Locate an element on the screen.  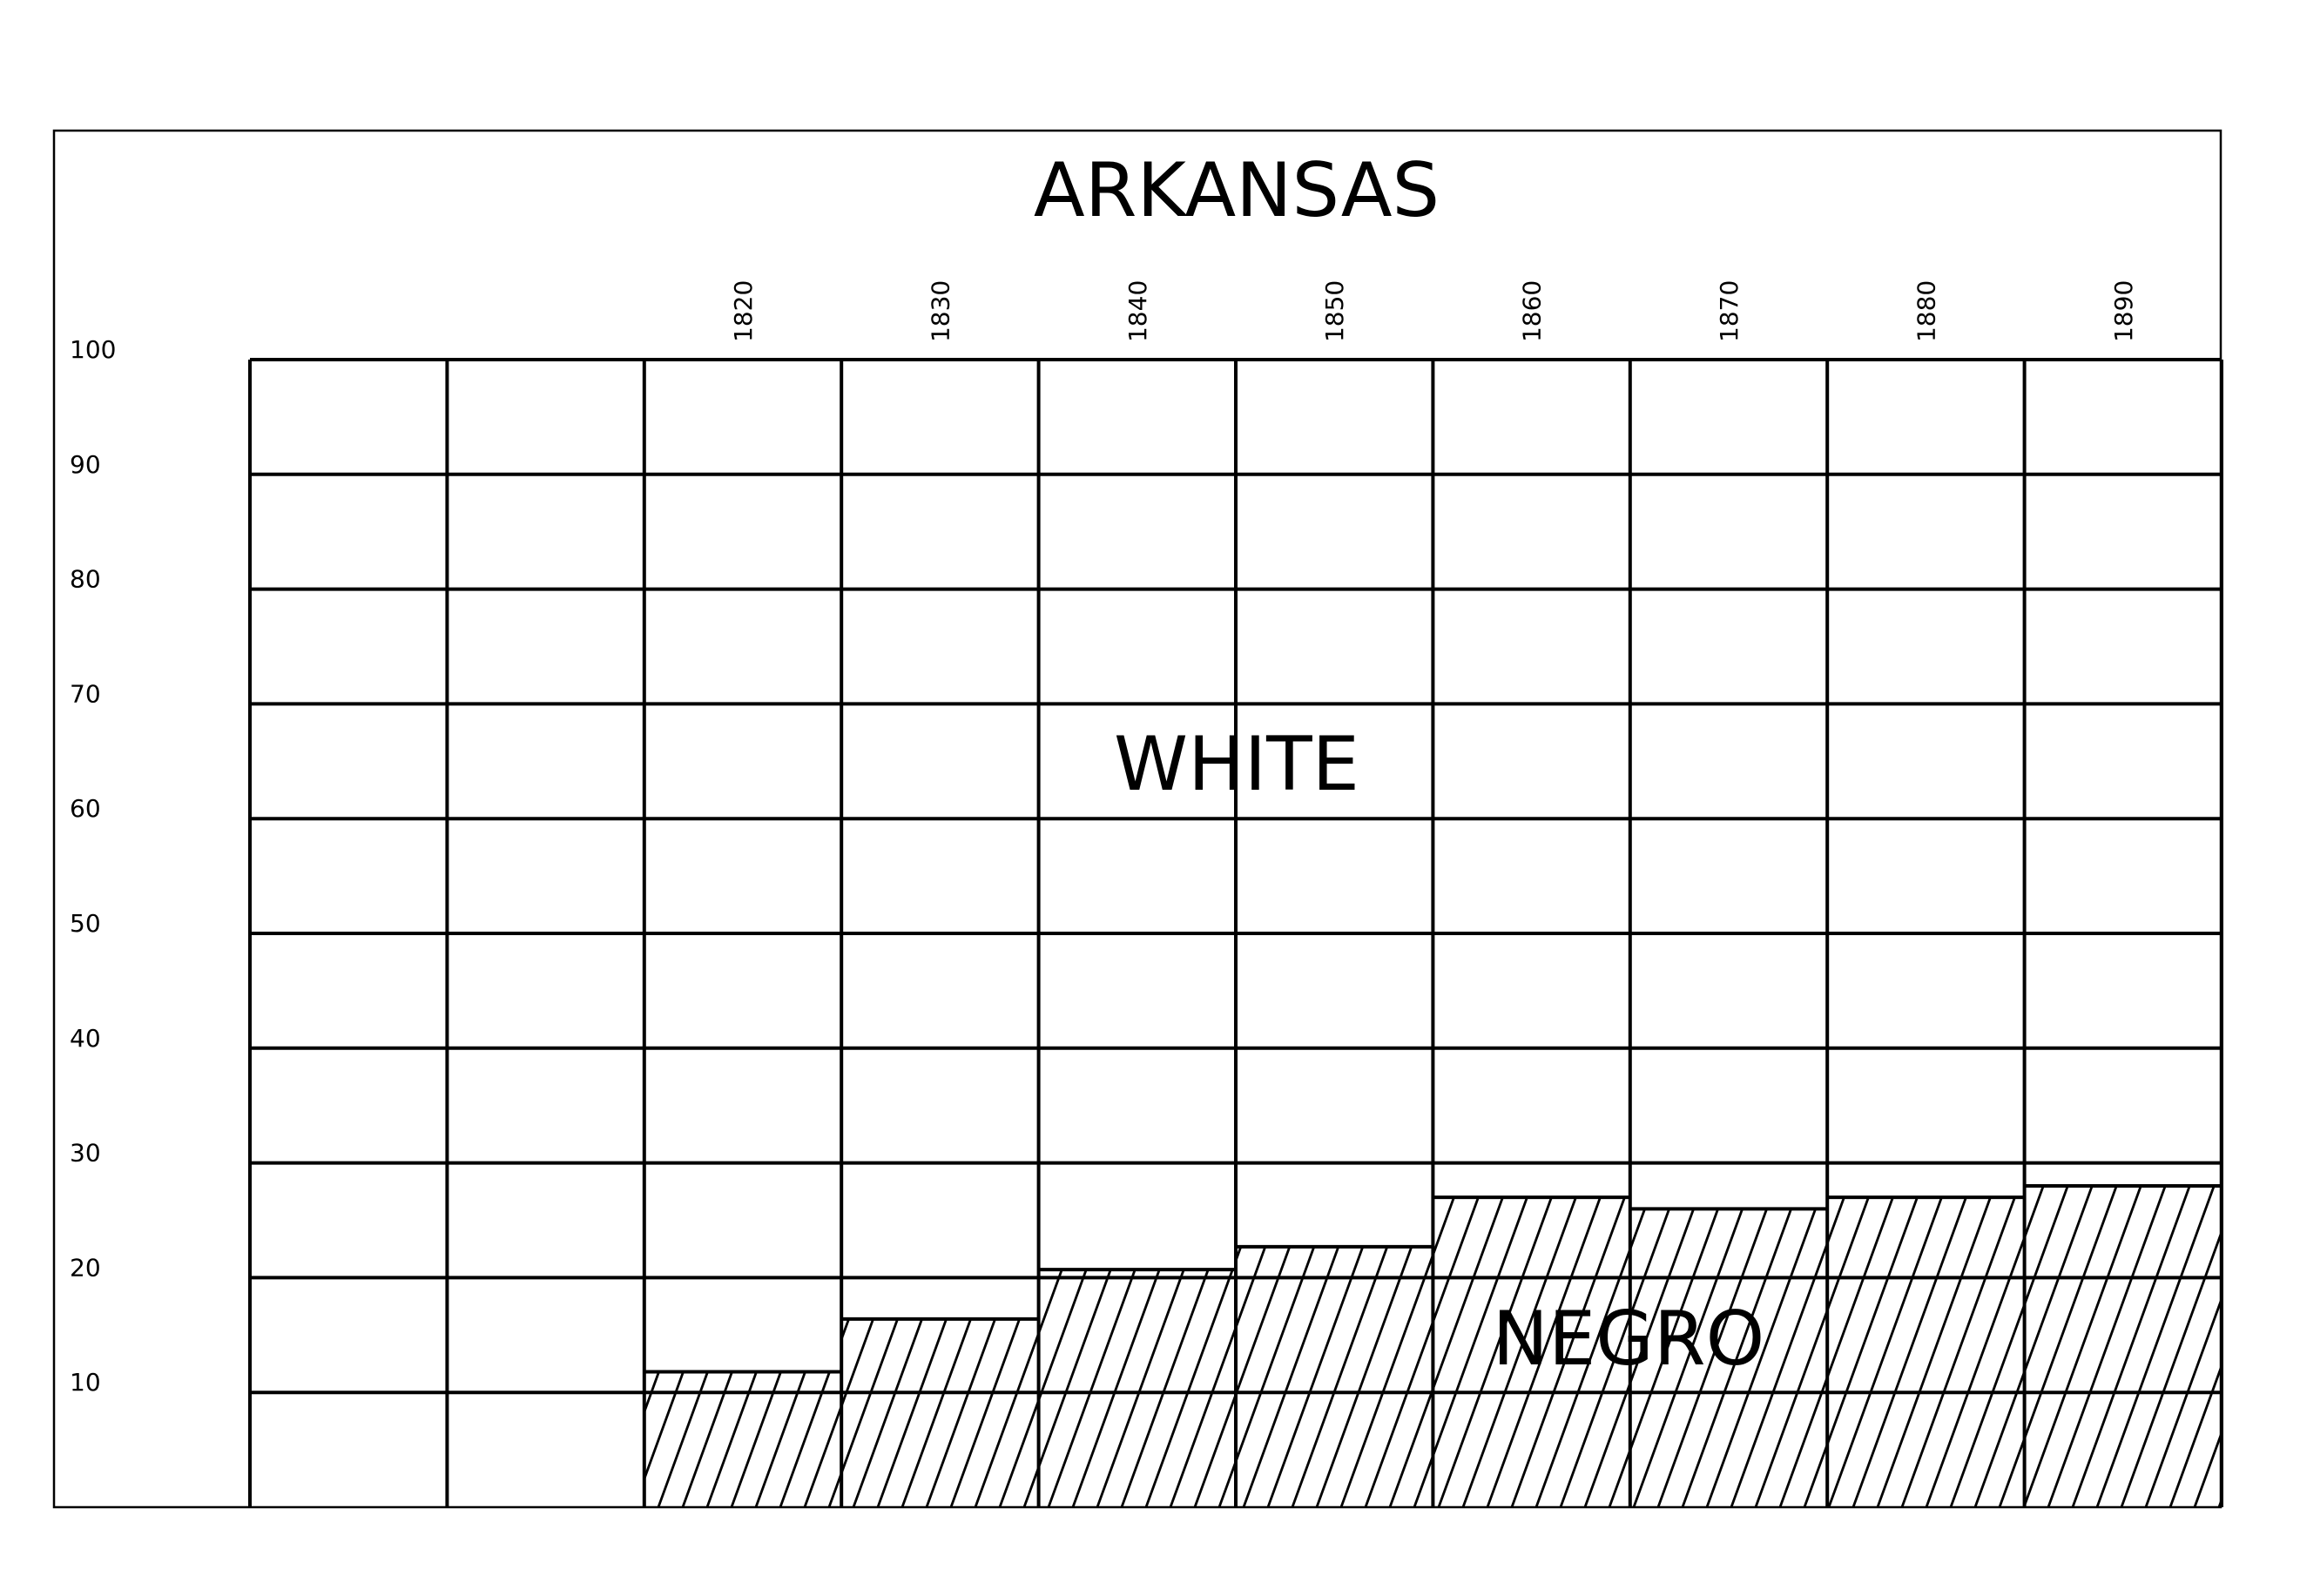
y-tick-label-100: 100 is located at coordinates (93, 349).